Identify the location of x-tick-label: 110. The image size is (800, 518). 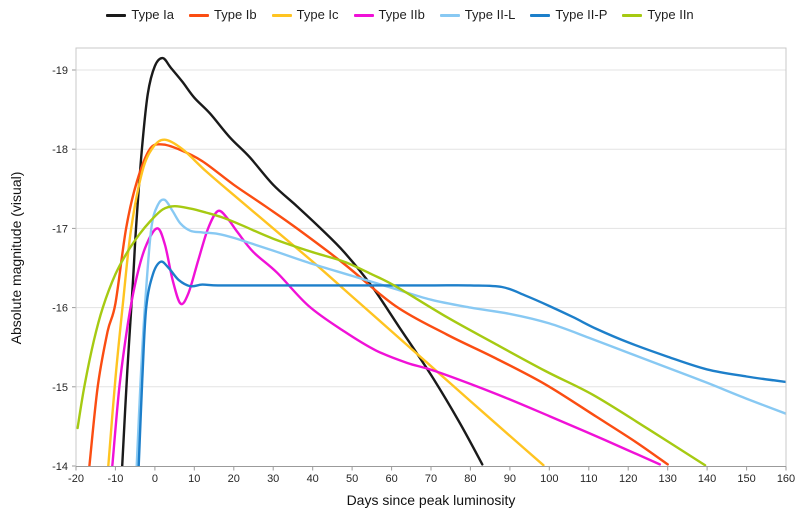
(589, 479).